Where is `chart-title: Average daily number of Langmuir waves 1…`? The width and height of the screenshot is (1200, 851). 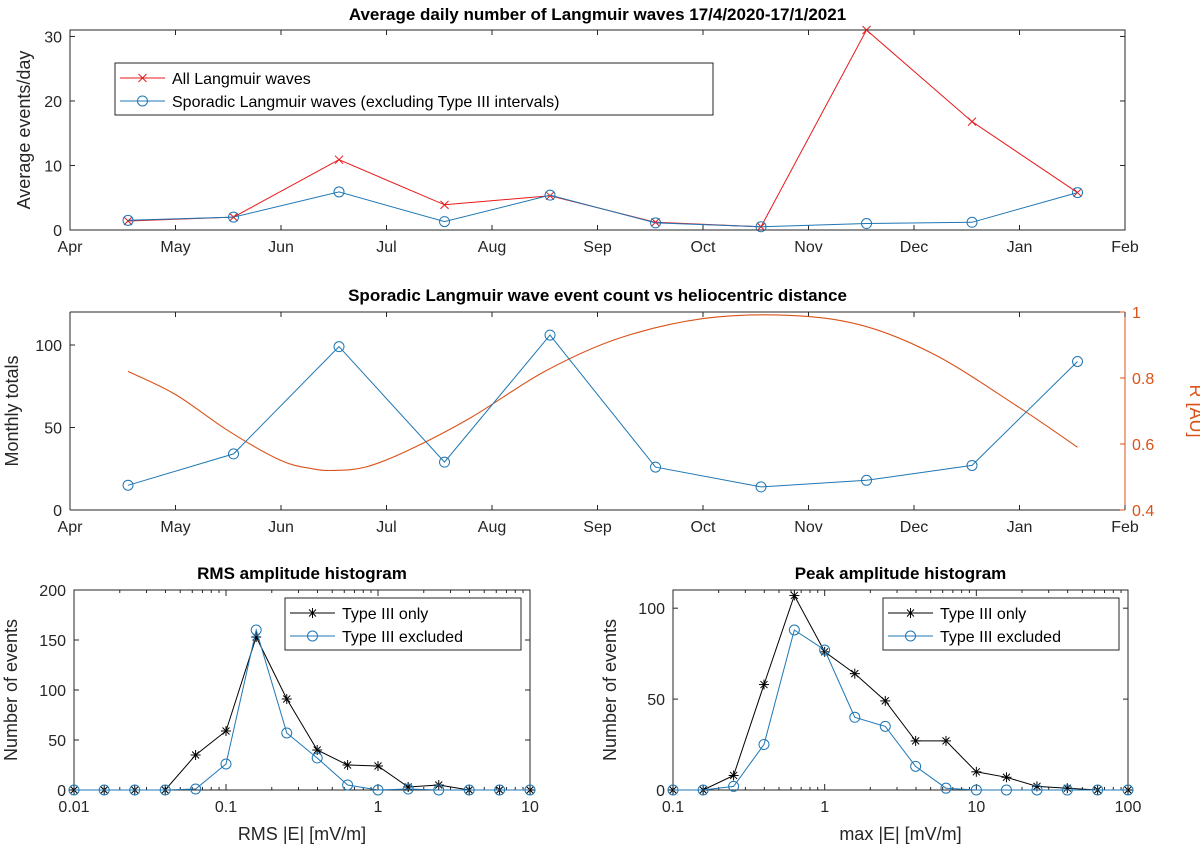 chart-title: Average daily number of Langmuir waves 1… is located at coordinates (597, 14).